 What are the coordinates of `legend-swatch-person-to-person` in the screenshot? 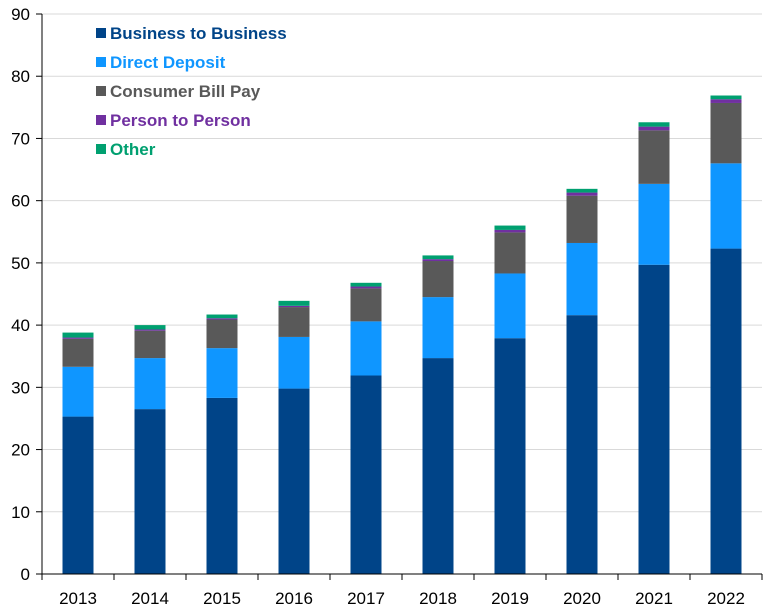 It's located at (101, 120).